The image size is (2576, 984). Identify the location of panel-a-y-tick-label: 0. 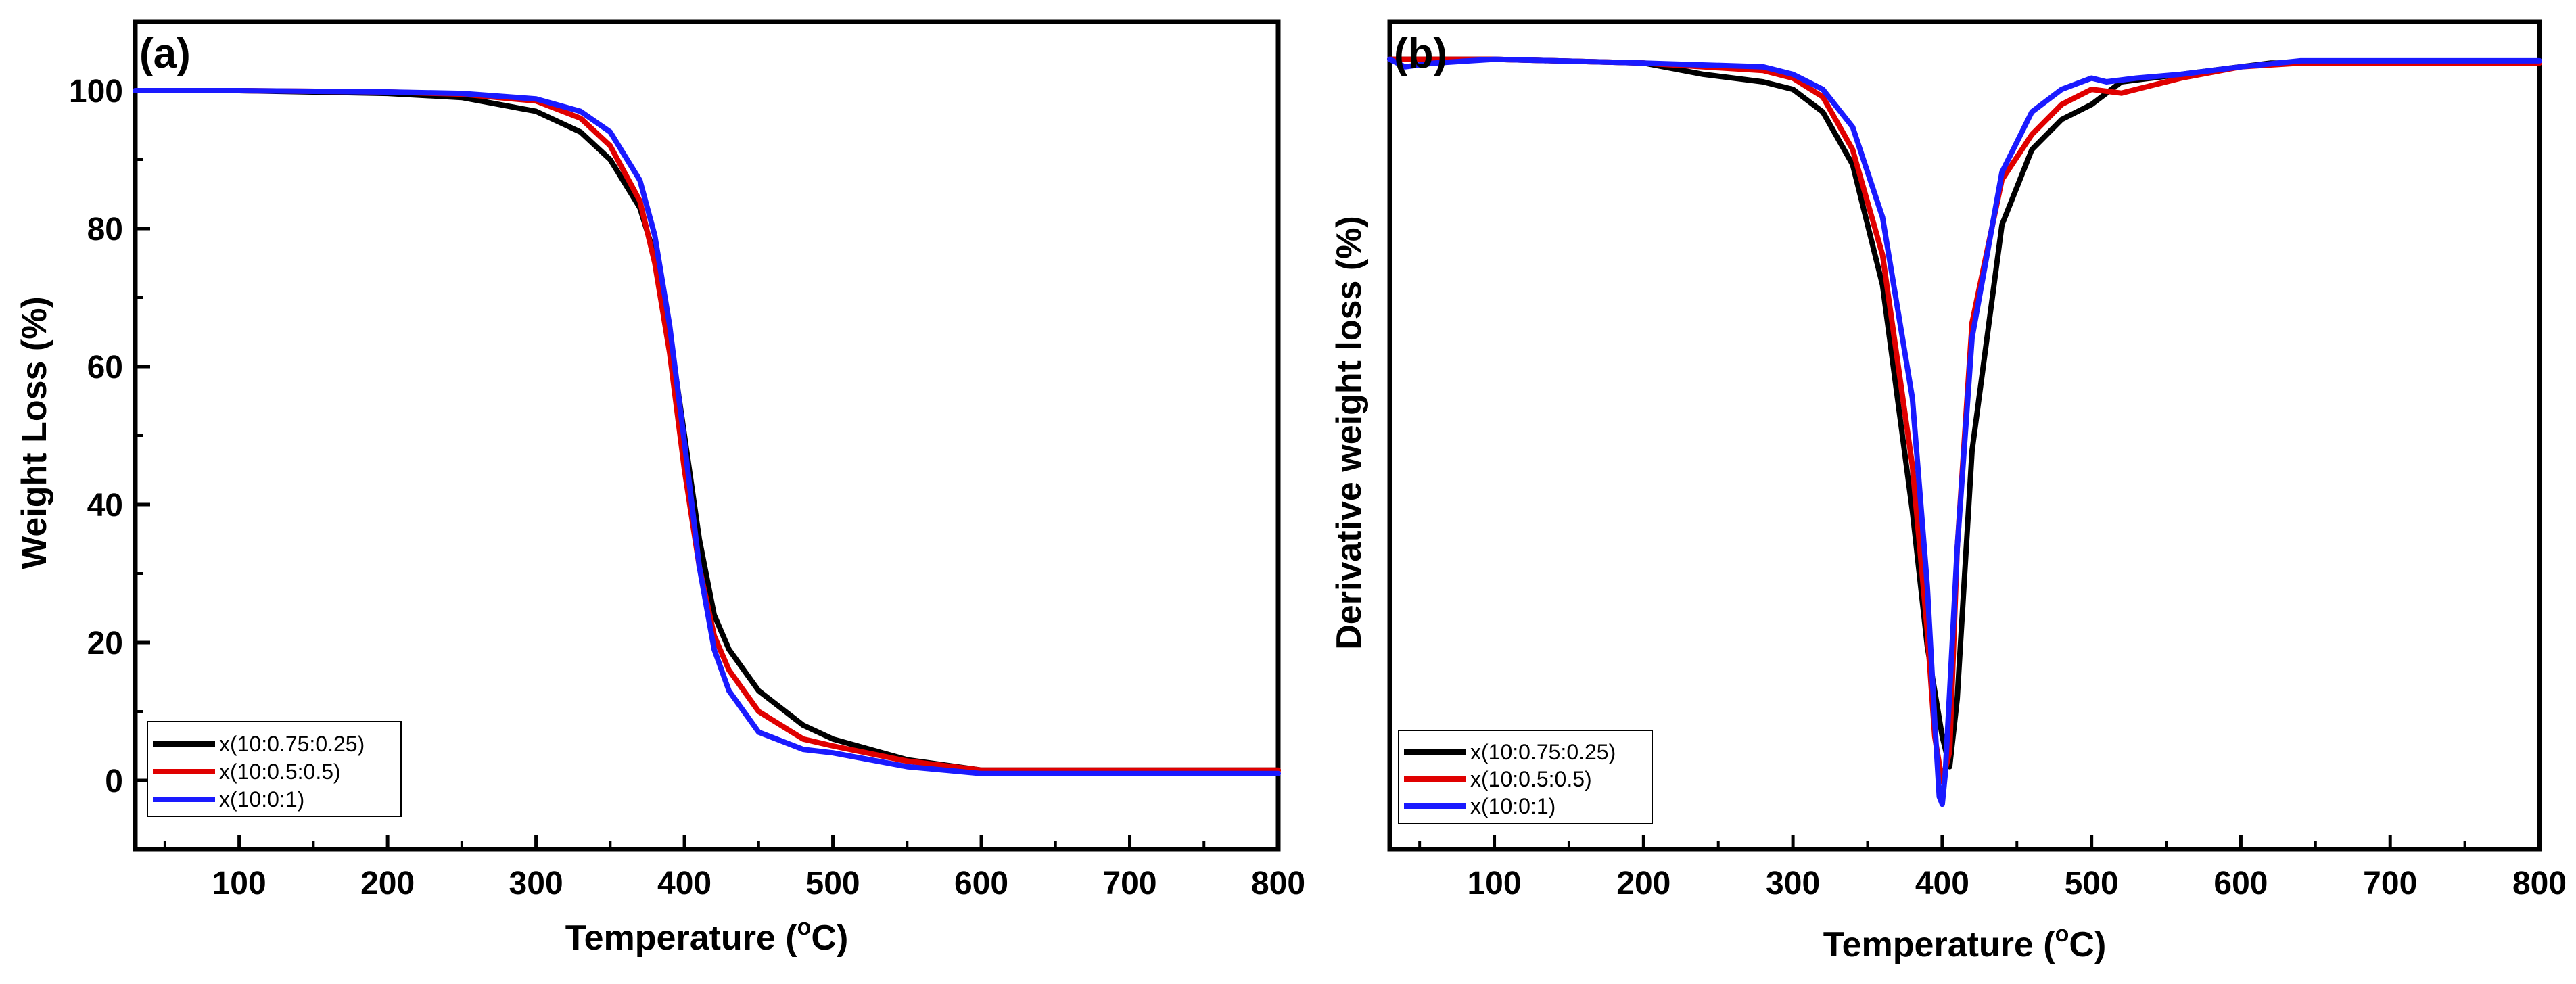
(114, 782).